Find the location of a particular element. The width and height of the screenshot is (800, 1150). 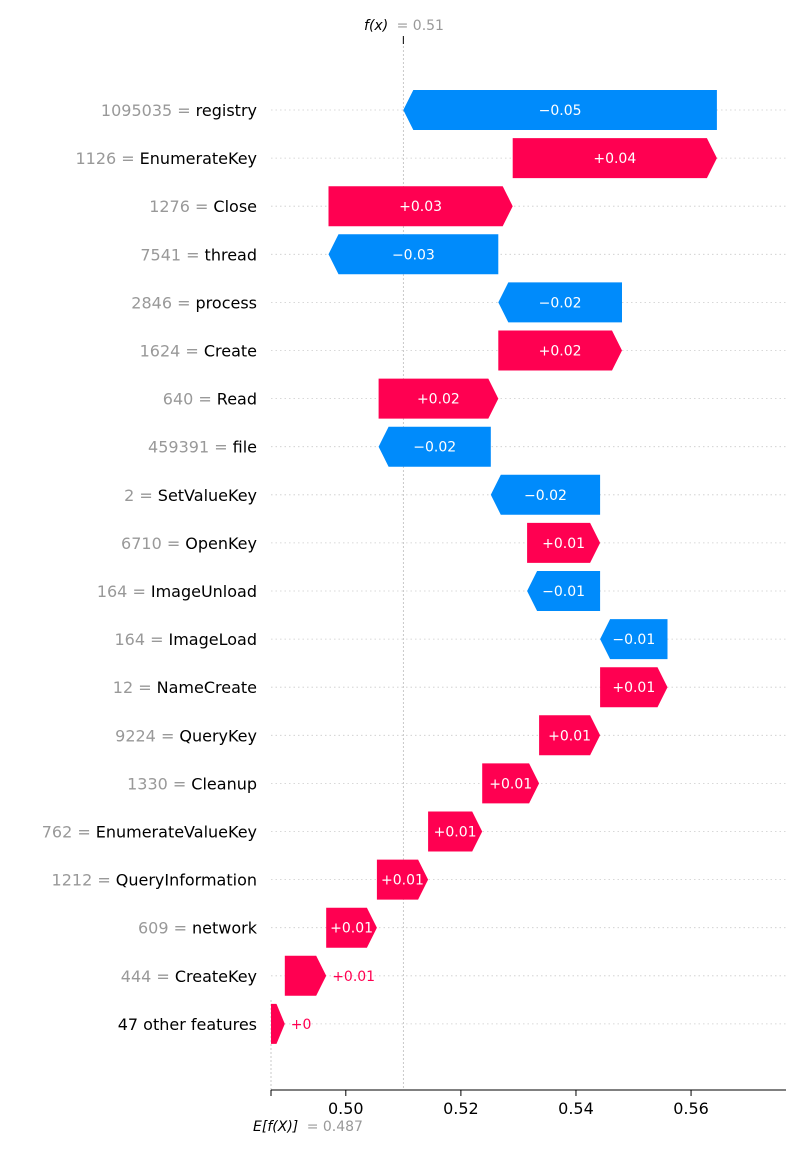

feature-value: 1095035 = is located at coordinates (146, 110).